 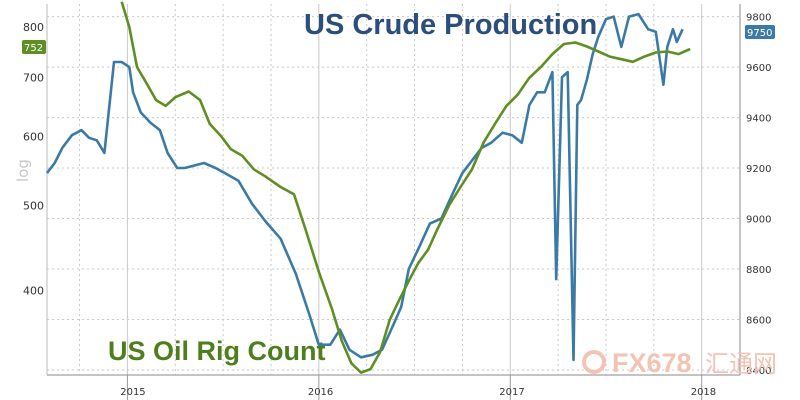 I want to click on right-price-tag-bg, so click(x=760, y=32).